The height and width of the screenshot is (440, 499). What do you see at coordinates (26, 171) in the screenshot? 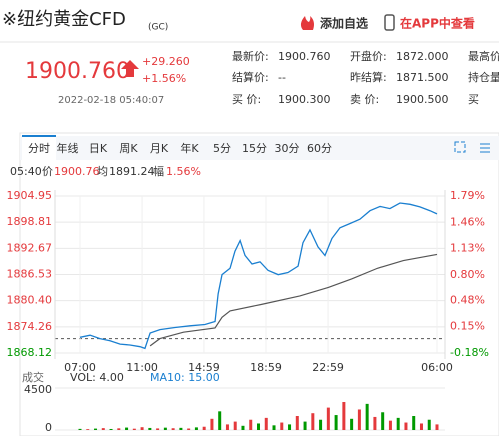
I see `info-time: 05:40` at bounding box center [26, 171].